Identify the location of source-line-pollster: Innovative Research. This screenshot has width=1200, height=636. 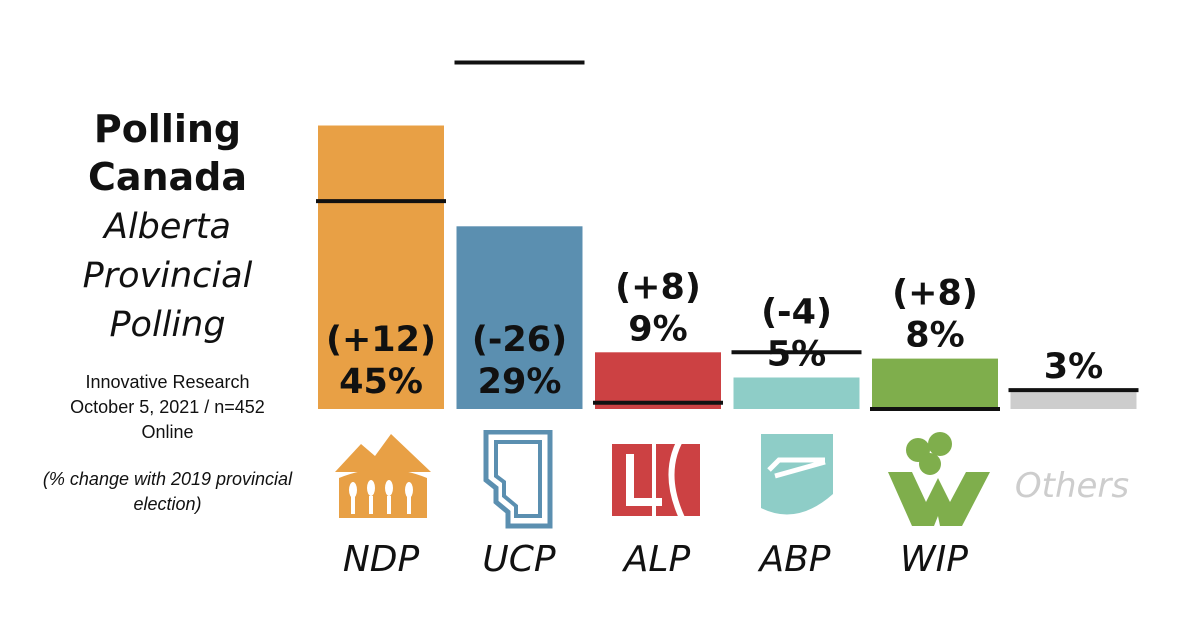
(167, 382).